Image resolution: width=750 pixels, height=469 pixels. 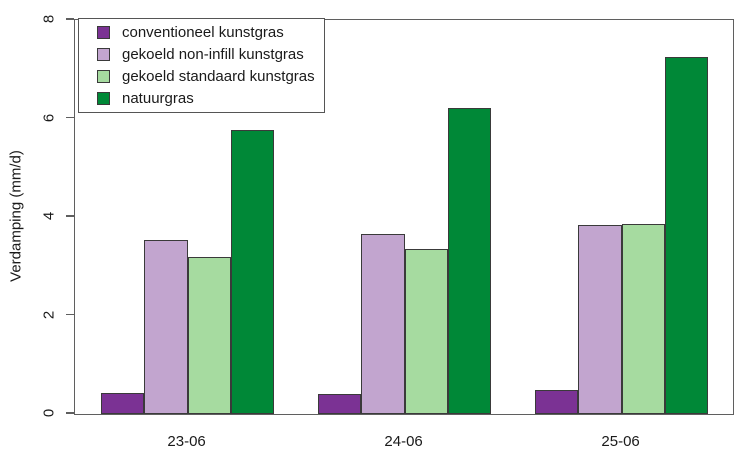 What do you see at coordinates (213, 54) in the screenshot?
I see `legend-label-gekoeld-non-infill-kunstgras: gekoeld non-infill kunstgras` at bounding box center [213, 54].